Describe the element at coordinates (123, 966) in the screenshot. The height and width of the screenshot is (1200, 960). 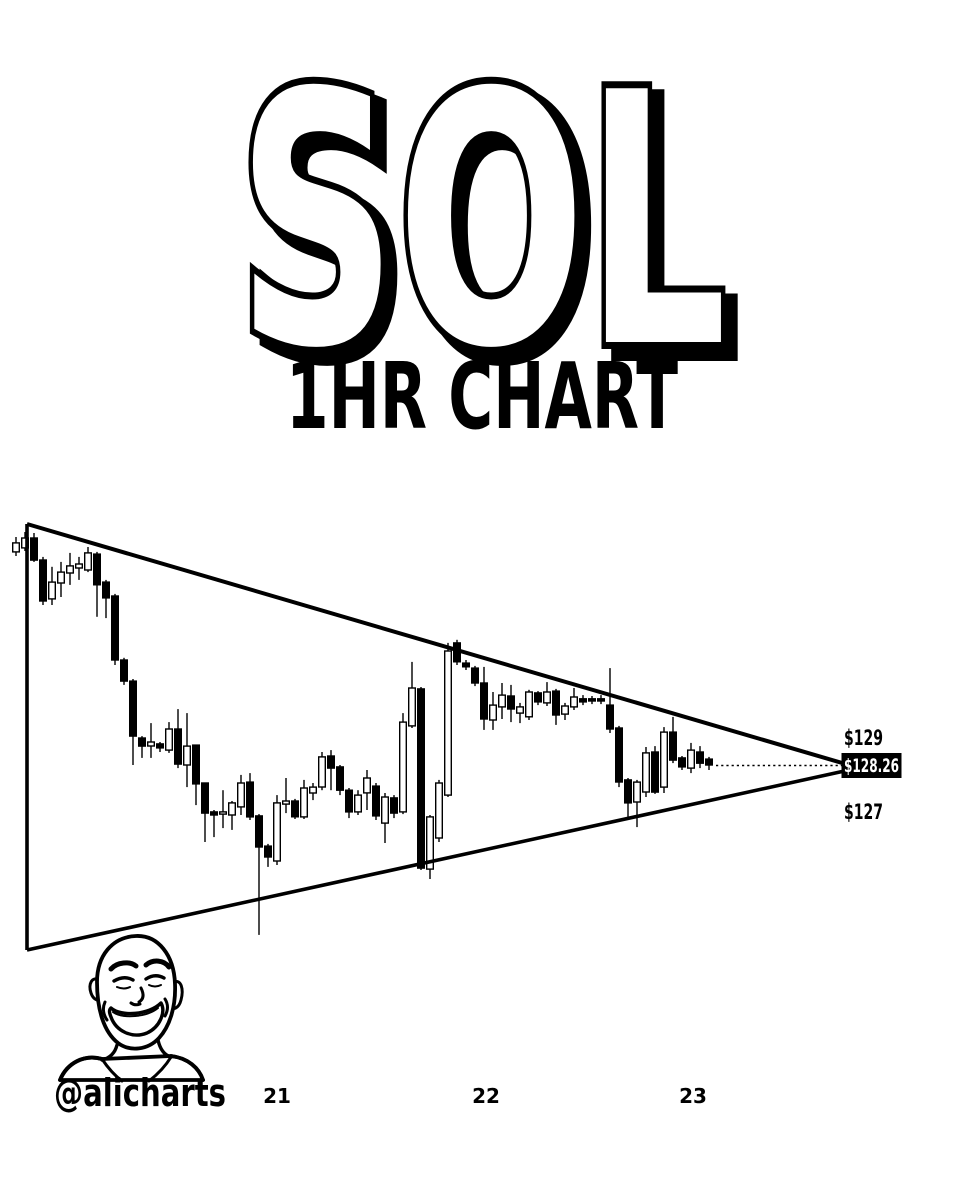
I see `avatar-left-eyebrow` at that location.